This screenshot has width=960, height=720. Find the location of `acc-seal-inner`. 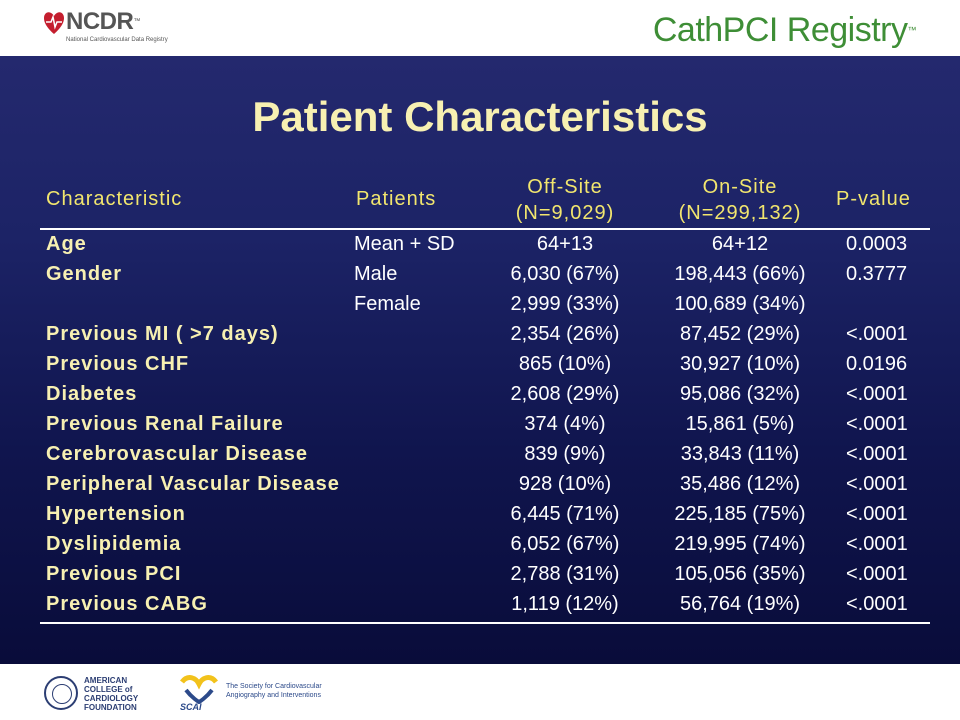

acc-seal-inner is located at coordinates (62, 694).